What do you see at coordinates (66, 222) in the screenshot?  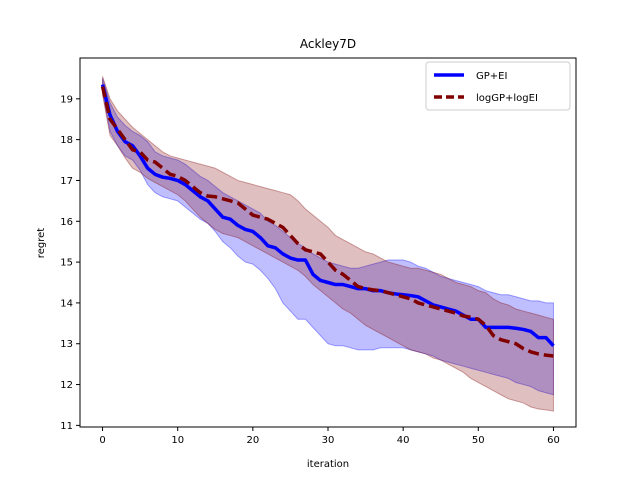 I see `y-tick-label: 16` at bounding box center [66, 222].